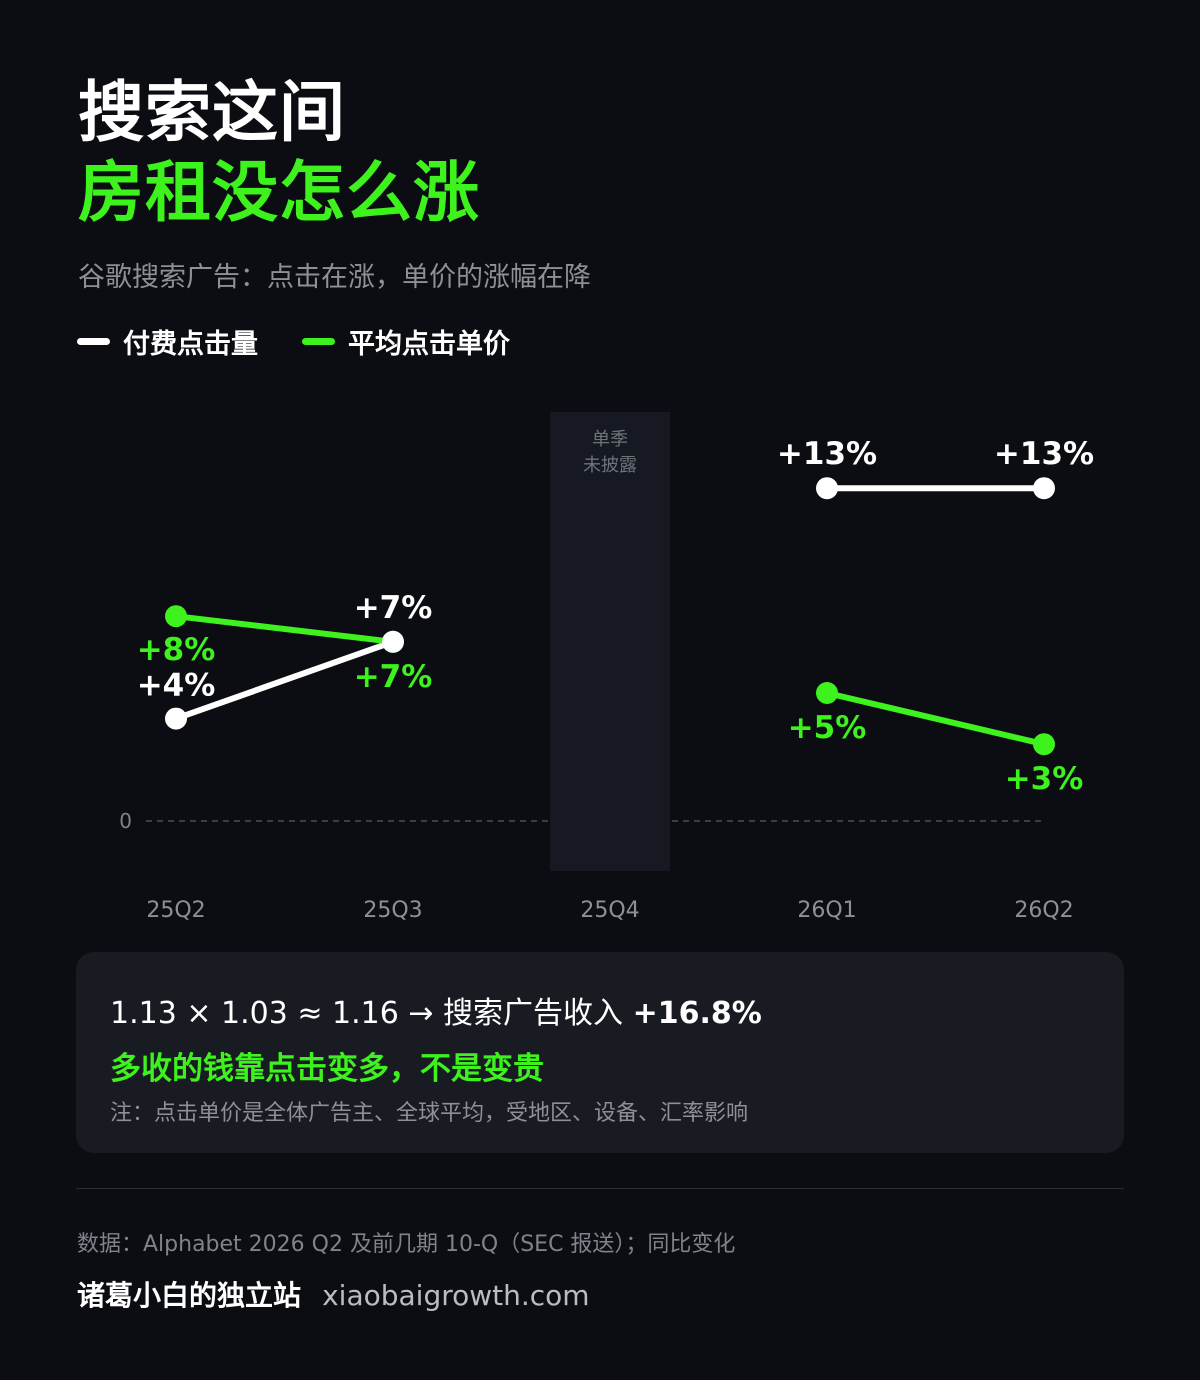 The width and height of the screenshot is (1200, 1380). Describe the element at coordinates (697, 1013) in the screenshot. I see `formula-result: +16.8%` at that location.